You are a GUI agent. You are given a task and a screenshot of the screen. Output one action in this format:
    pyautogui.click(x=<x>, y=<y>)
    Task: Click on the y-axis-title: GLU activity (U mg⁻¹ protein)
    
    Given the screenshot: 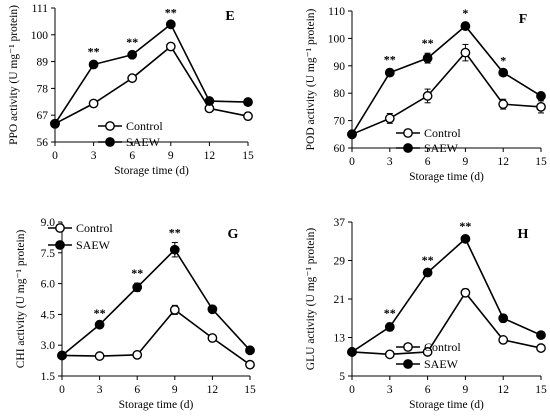 What is the action you would take?
    pyautogui.click(x=311, y=299)
    